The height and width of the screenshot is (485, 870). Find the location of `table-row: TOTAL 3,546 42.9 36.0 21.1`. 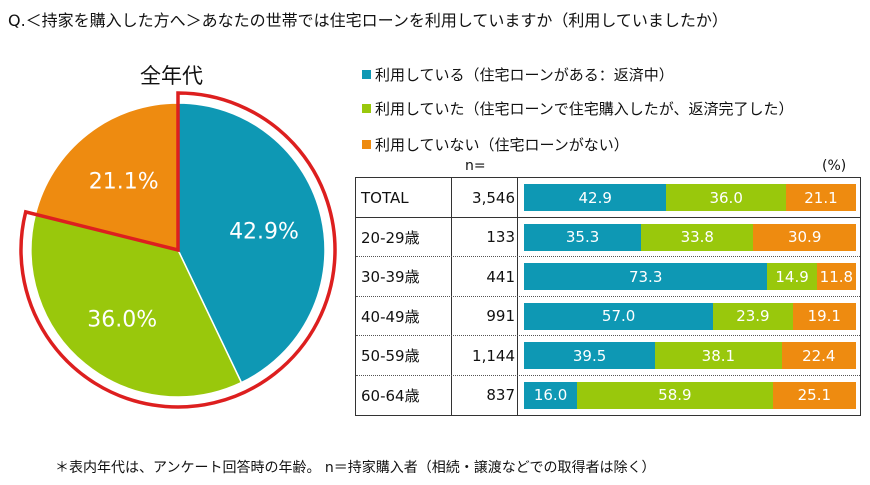

table-row: TOTAL 3,546 42.9 36.0 21.1 is located at coordinates (608, 198).